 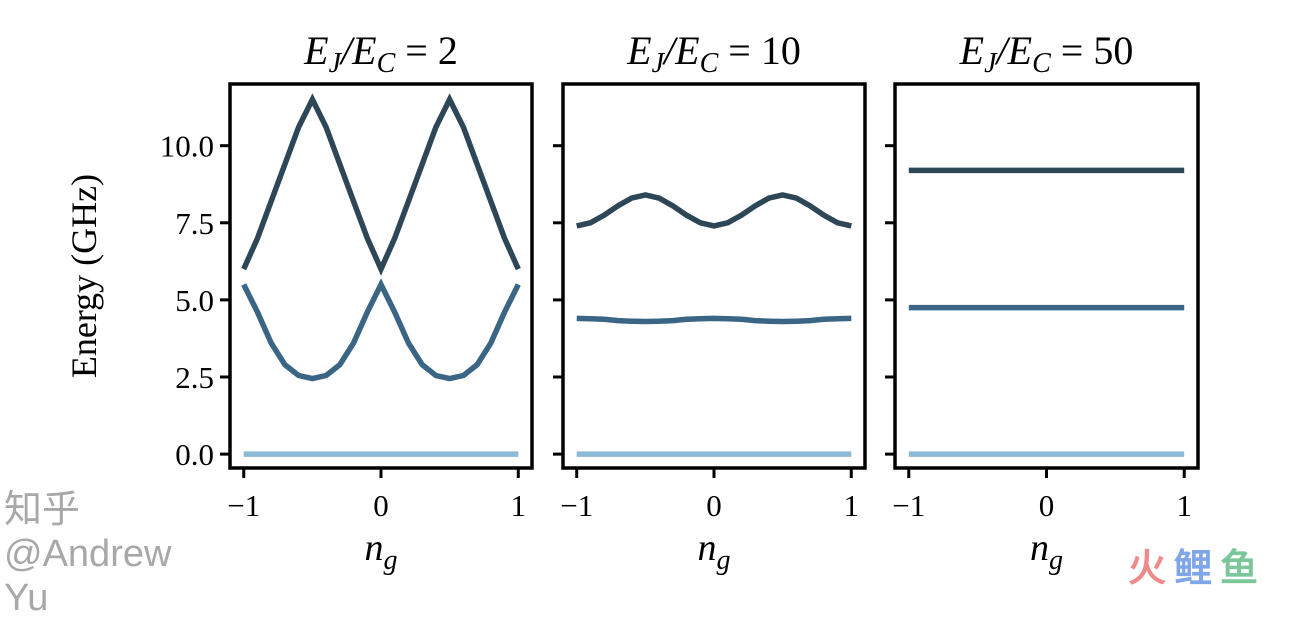 What do you see at coordinates (1193, 568) in the screenshot?
I see `watermark-logo-char: 鲤` at bounding box center [1193, 568].